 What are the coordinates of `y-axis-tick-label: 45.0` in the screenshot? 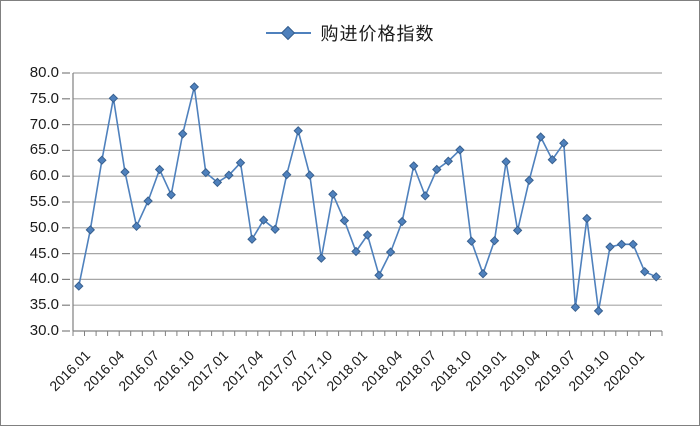 It's located at (44, 253).